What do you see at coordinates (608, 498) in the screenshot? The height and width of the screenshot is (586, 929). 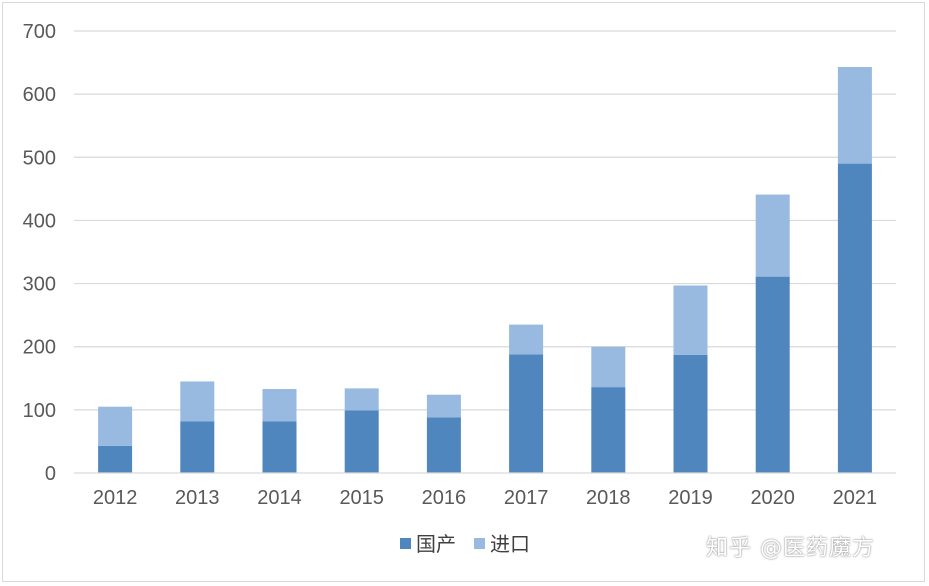 I see `x-tick-label: 2018` at bounding box center [608, 498].